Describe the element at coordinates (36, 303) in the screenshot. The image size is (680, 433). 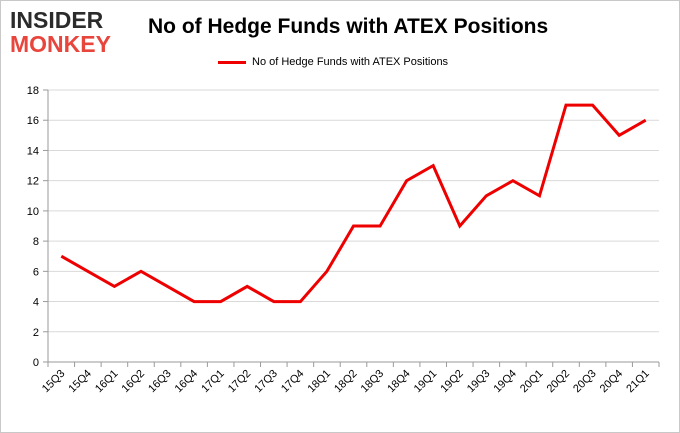
I see `y-tick-label-4: 4` at that location.